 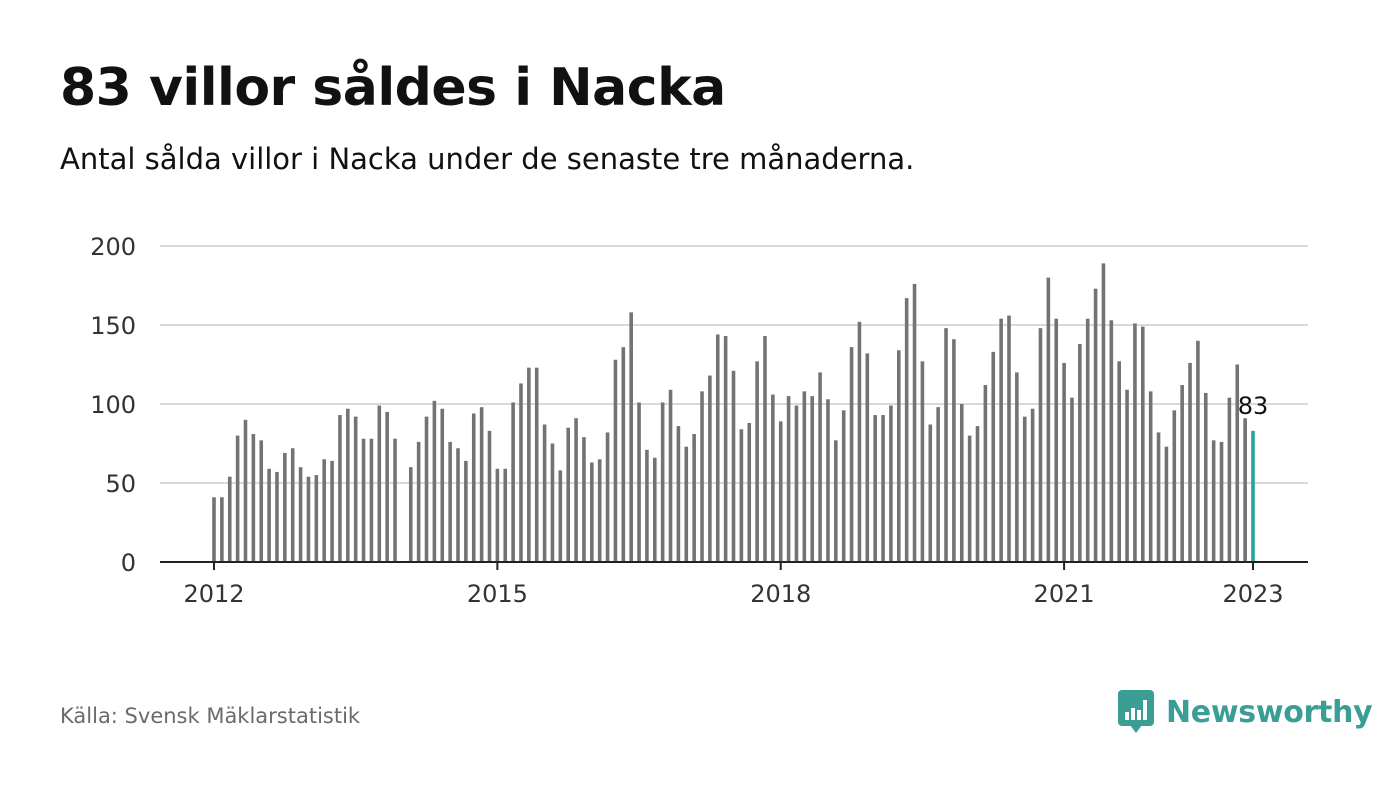 I want to click on brand-name: Newsworthy, so click(x=1269, y=712).